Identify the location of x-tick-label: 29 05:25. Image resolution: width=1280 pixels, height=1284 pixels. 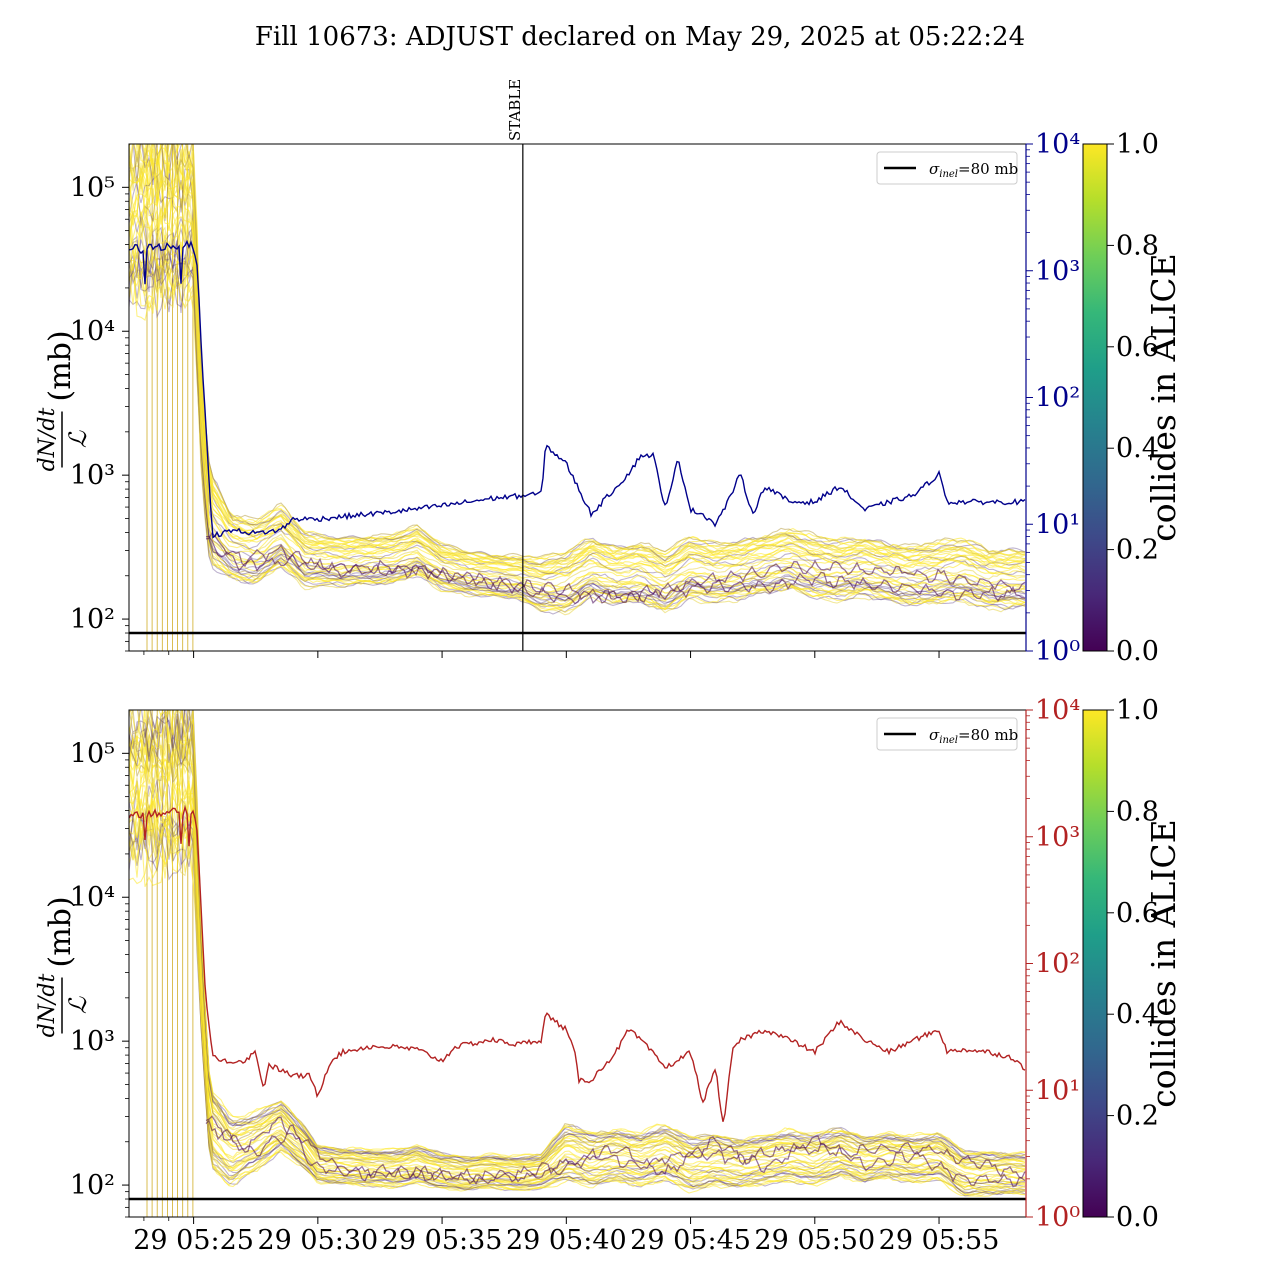
(193, 1240).